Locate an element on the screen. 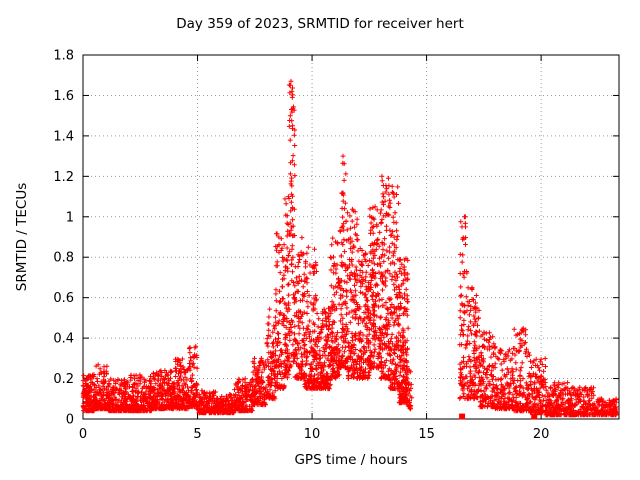  y-tick-label: 0.2 is located at coordinates (63, 379).